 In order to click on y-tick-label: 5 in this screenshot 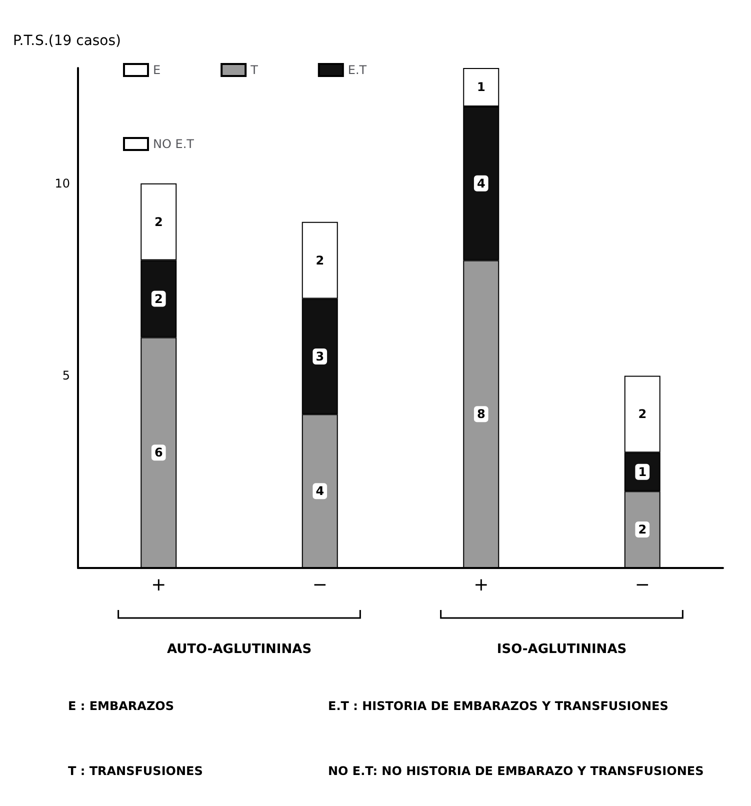, I will do `click(66, 375)`.